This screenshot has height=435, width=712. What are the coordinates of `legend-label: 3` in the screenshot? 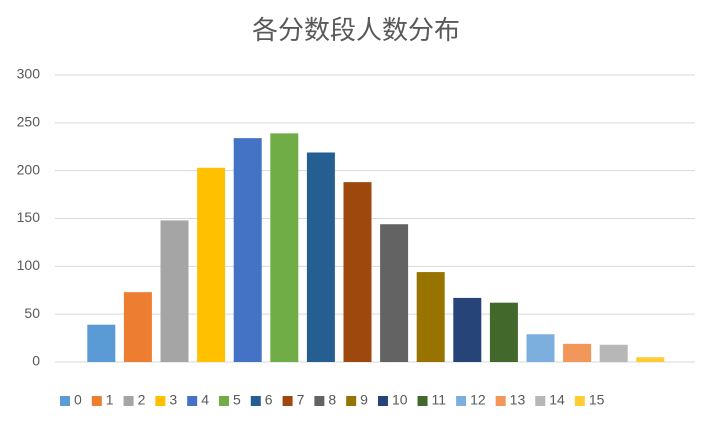 It's located at (173, 400).